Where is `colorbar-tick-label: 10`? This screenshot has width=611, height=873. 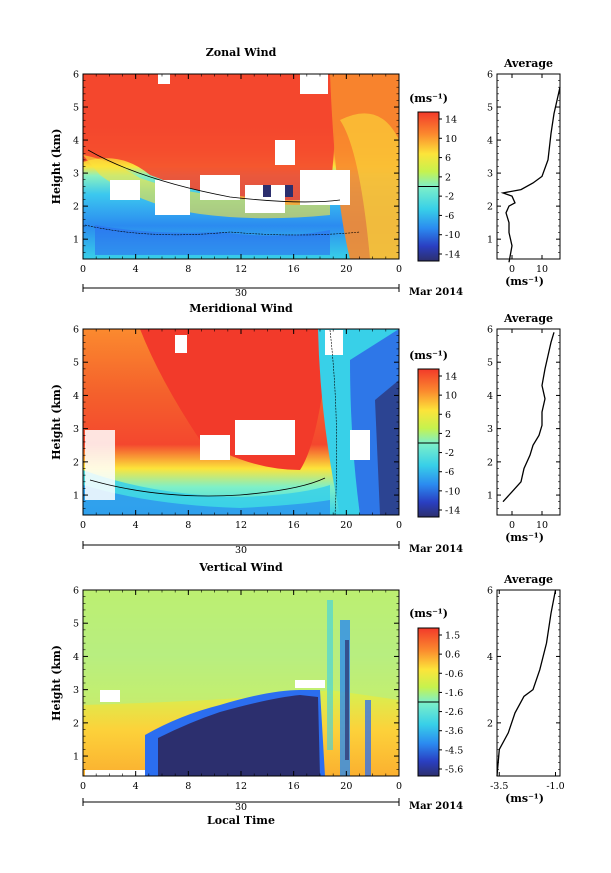 colorbar-tick-label: 10 is located at coordinates (451, 139).